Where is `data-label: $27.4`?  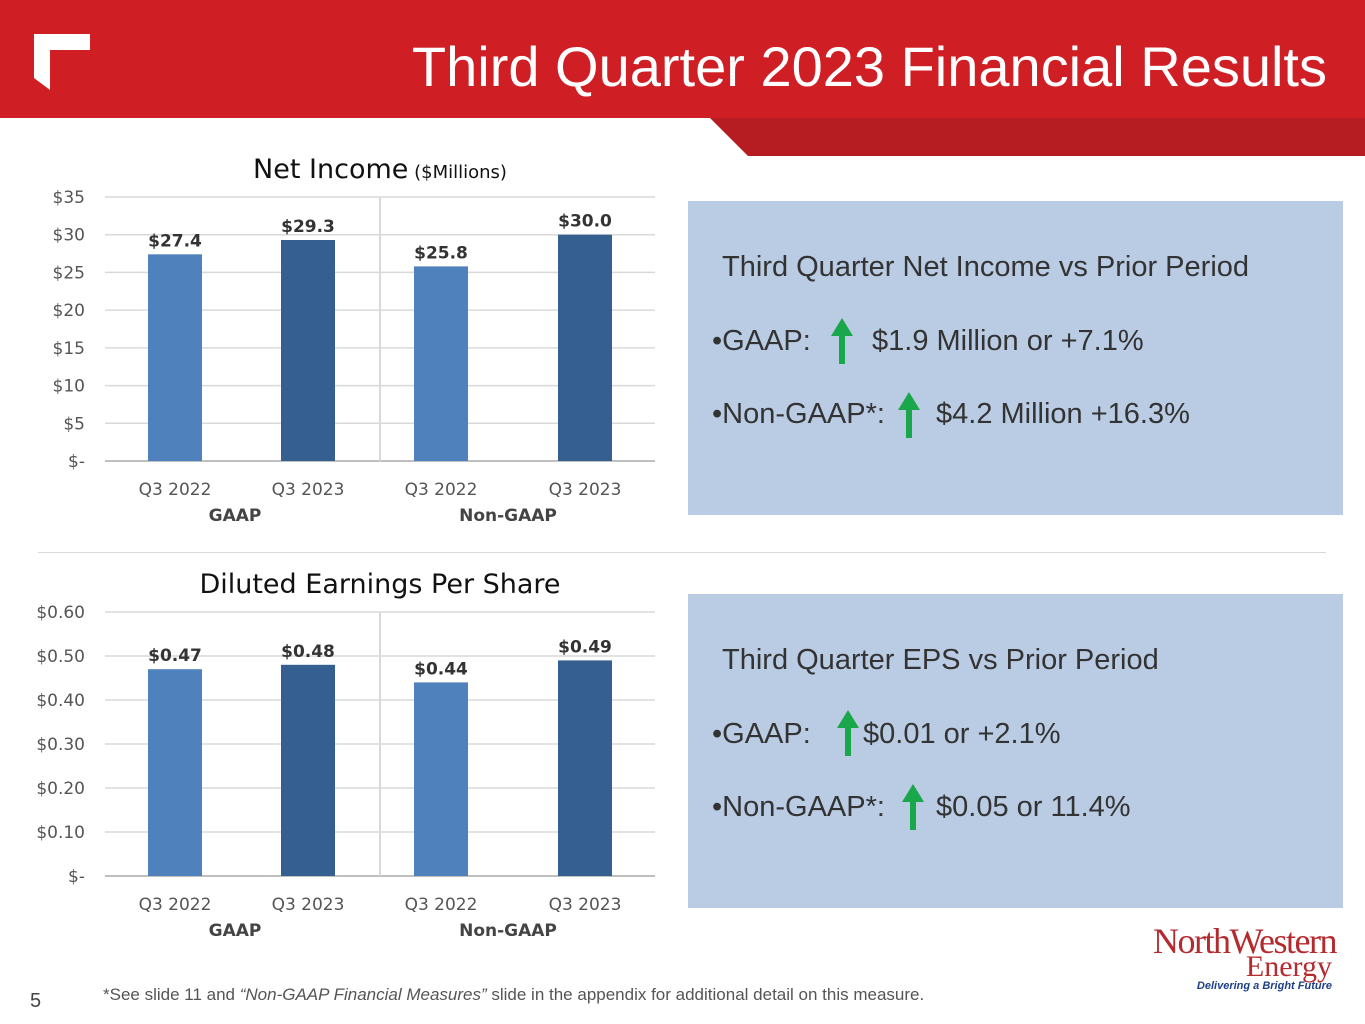 data-label: $27.4 is located at coordinates (175, 241).